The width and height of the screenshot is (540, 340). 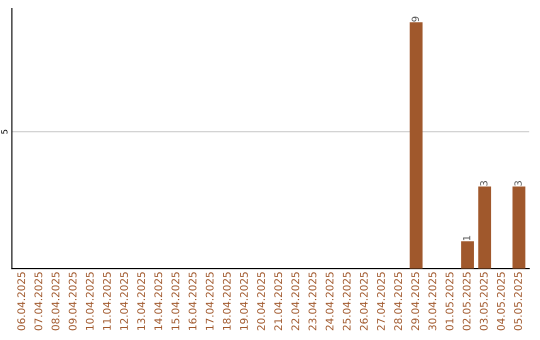 What do you see at coordinates (106, 301) in the screenshot?
I see `x-tick-label: 11.04.2025` at bounding box center [106, 301].